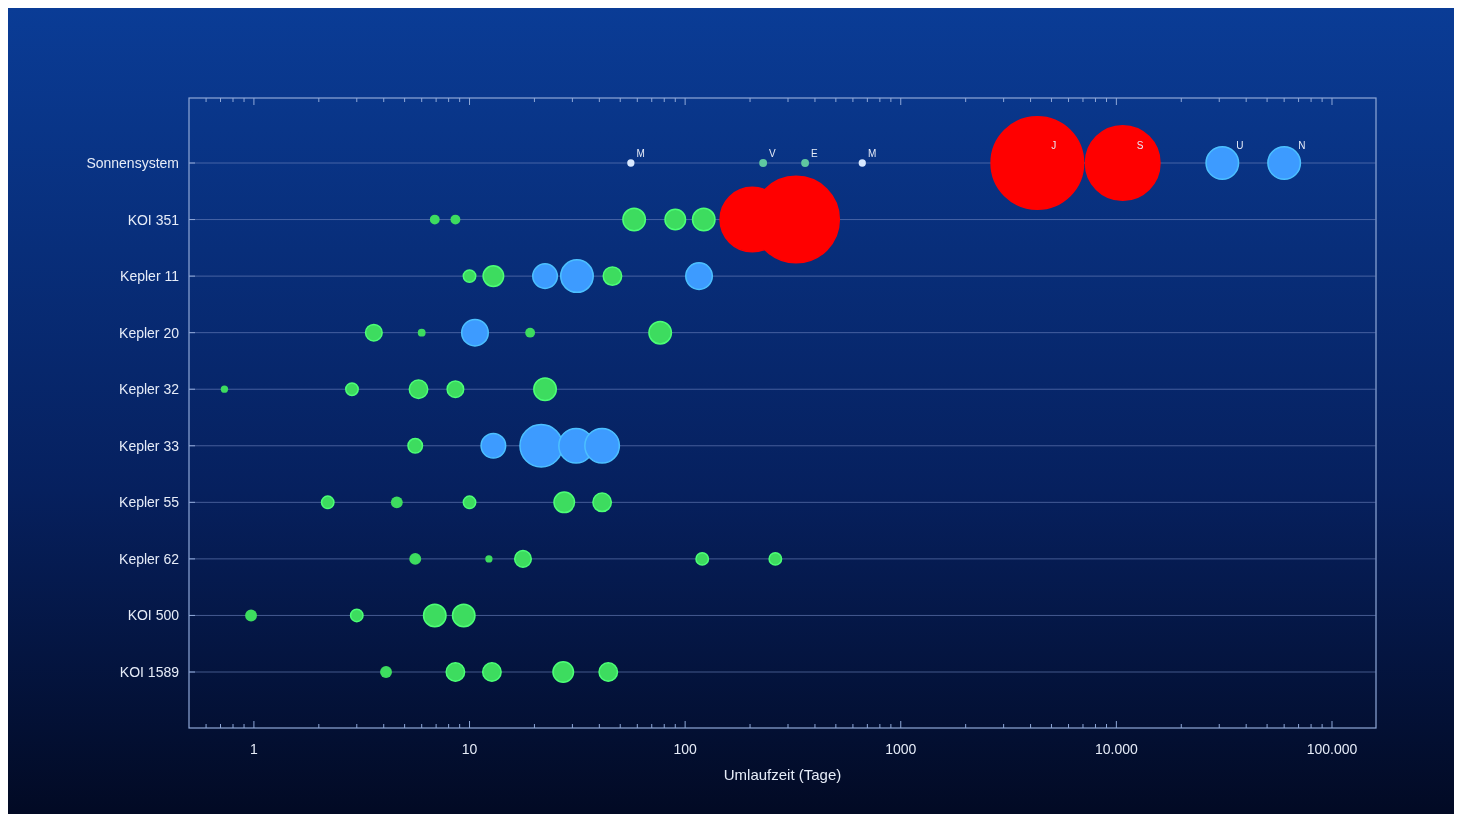 Image resolution: width=1462 pixels, height=822 pixels. I want to click on annotation: U, so click(1240, 145).